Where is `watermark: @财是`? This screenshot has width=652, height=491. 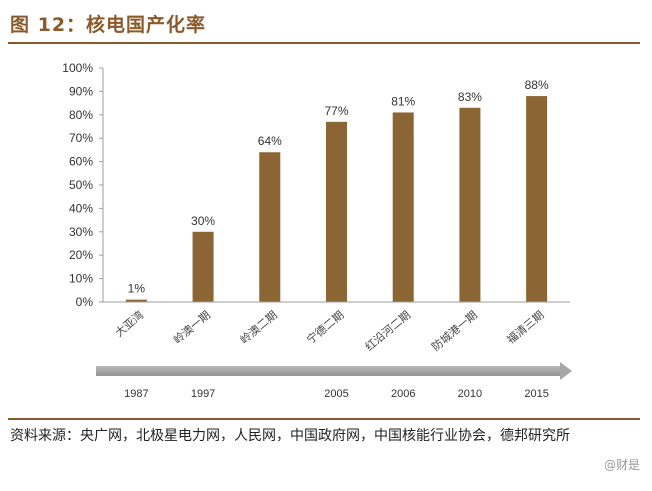
watermark: @财是 is located at coordinates (621, 465).